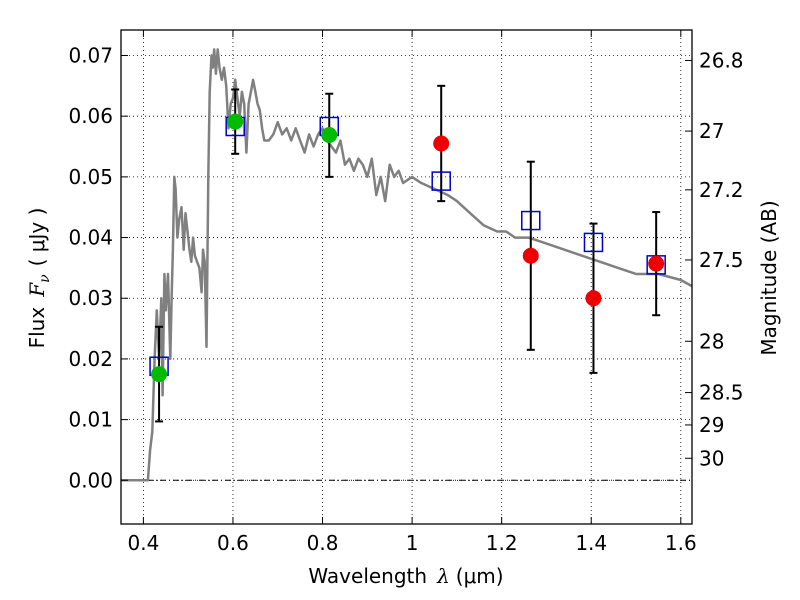 The width and height of the screenshot is (800, 600). What do you see at coordinates (769, 277) in the screenshot?
I see `y2-axis-label: Magnitude (AB)` at bounding box center [769, 277].